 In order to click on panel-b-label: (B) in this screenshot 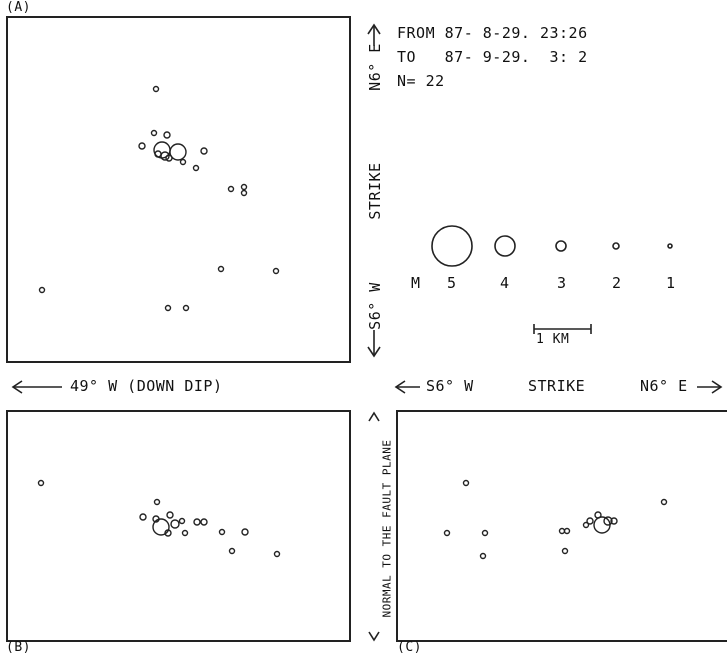, I will do `click(18, 647)`.